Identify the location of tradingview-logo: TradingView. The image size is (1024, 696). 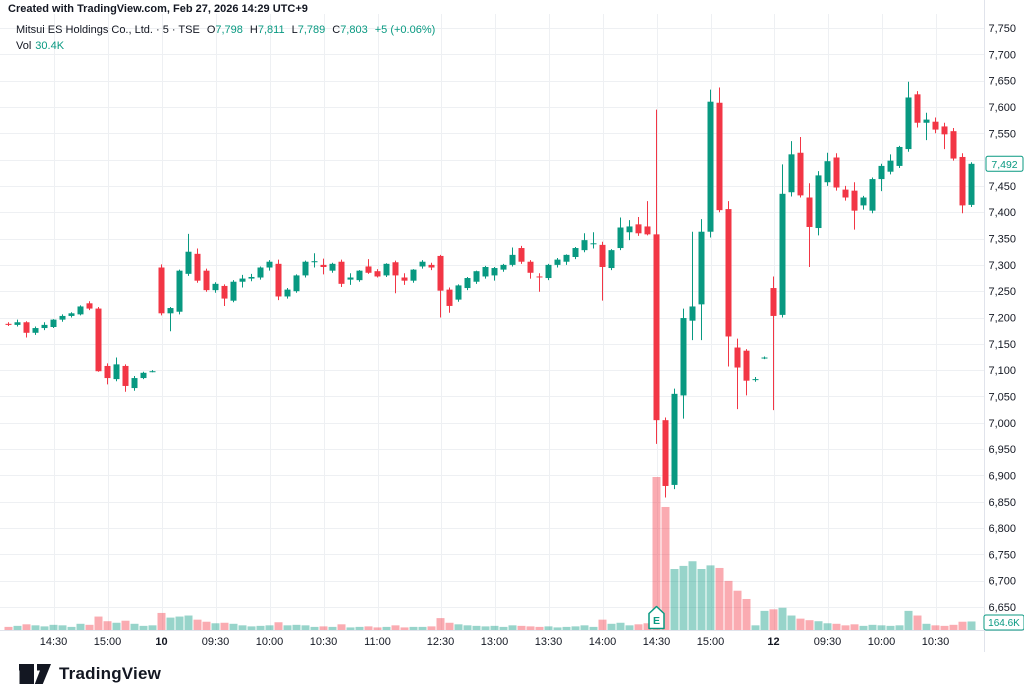
(89, 674).